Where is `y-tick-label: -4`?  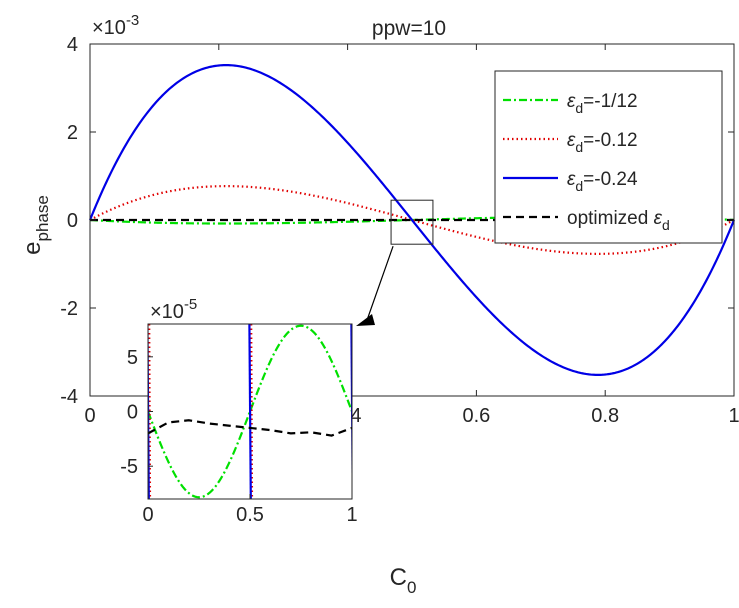 y-tick-label: -4 is located at coordinates (69, 397).